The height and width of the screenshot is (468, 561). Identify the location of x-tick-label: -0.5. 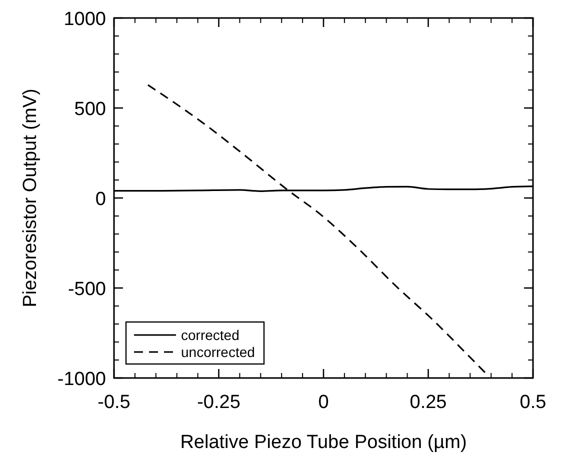
(114, 402).